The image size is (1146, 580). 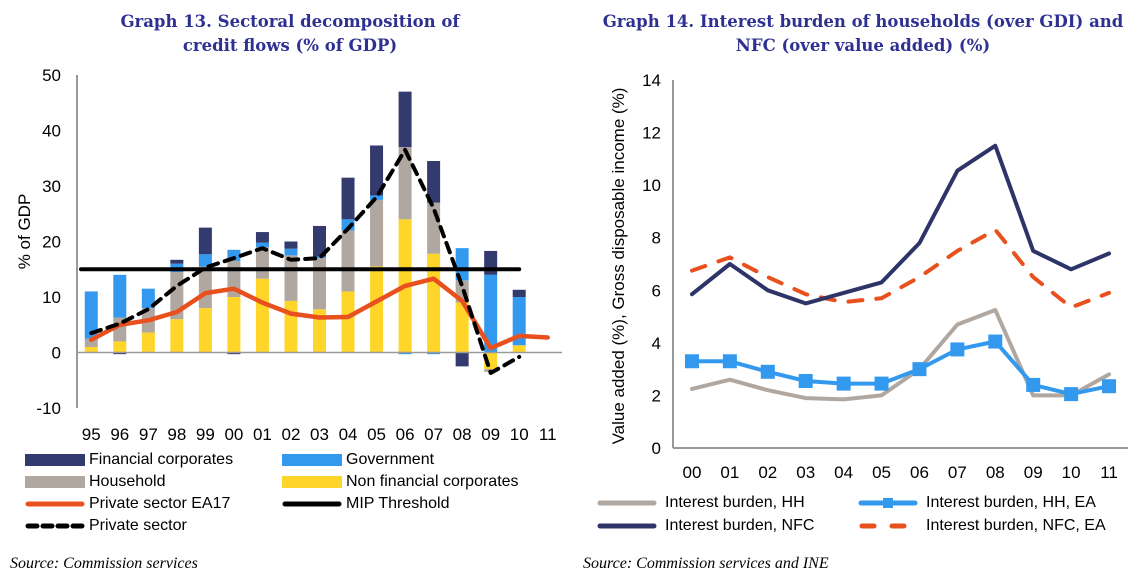 I want to click on x-tick-label: 98, so click(x=176, y=434).